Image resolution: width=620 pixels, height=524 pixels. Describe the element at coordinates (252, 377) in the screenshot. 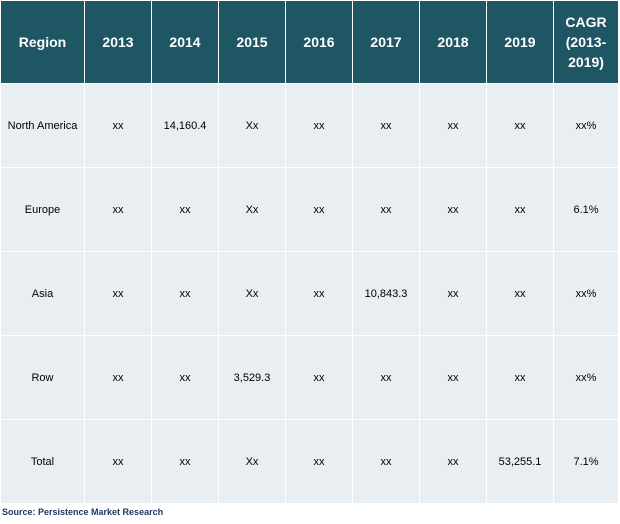

I see `table-cell: 3,529.3` at that location.